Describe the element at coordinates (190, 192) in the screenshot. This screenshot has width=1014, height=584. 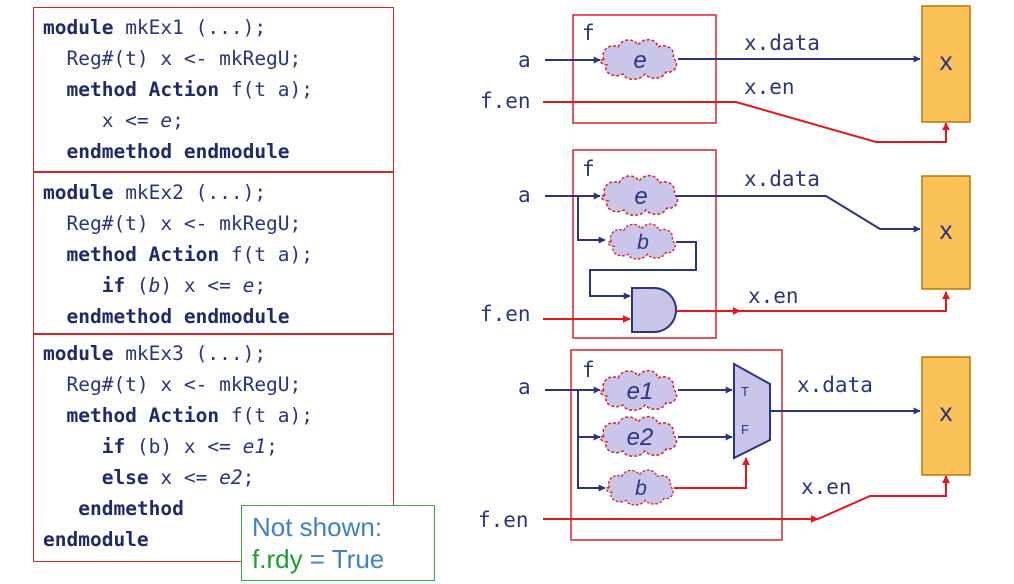
I see `code-token: mkEx2 (...);` at that location.